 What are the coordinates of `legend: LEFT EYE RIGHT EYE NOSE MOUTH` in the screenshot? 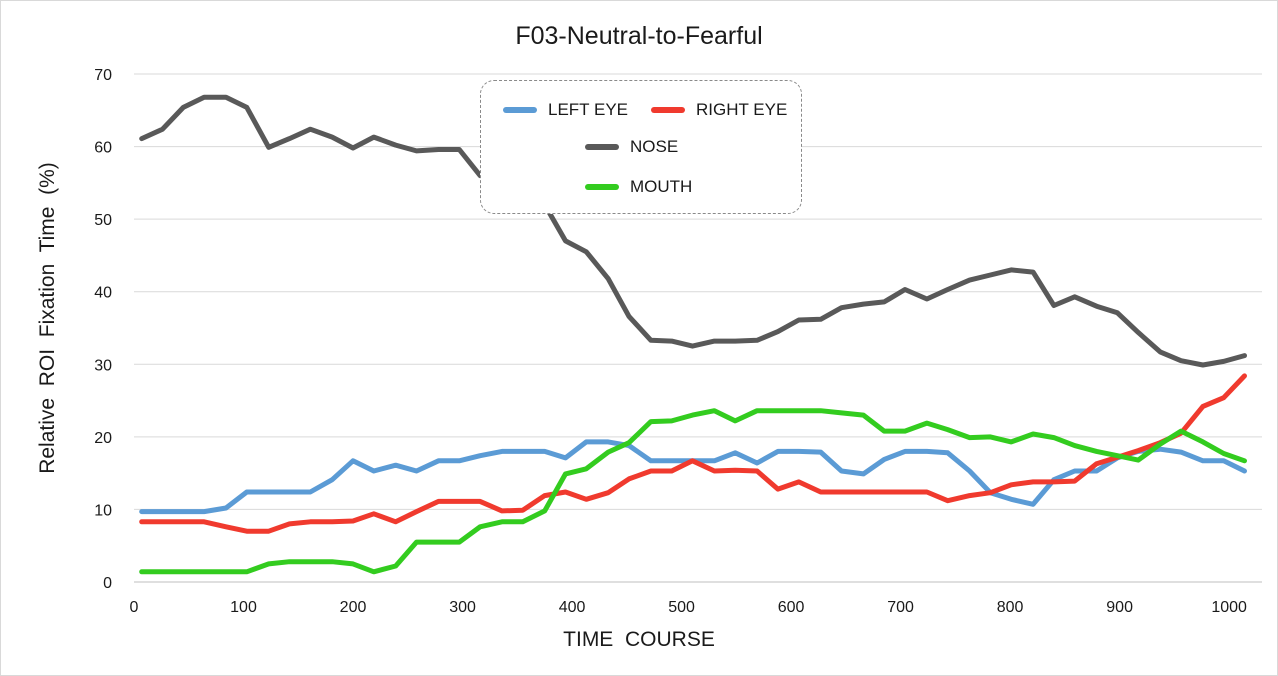 It's located at (641, 147).